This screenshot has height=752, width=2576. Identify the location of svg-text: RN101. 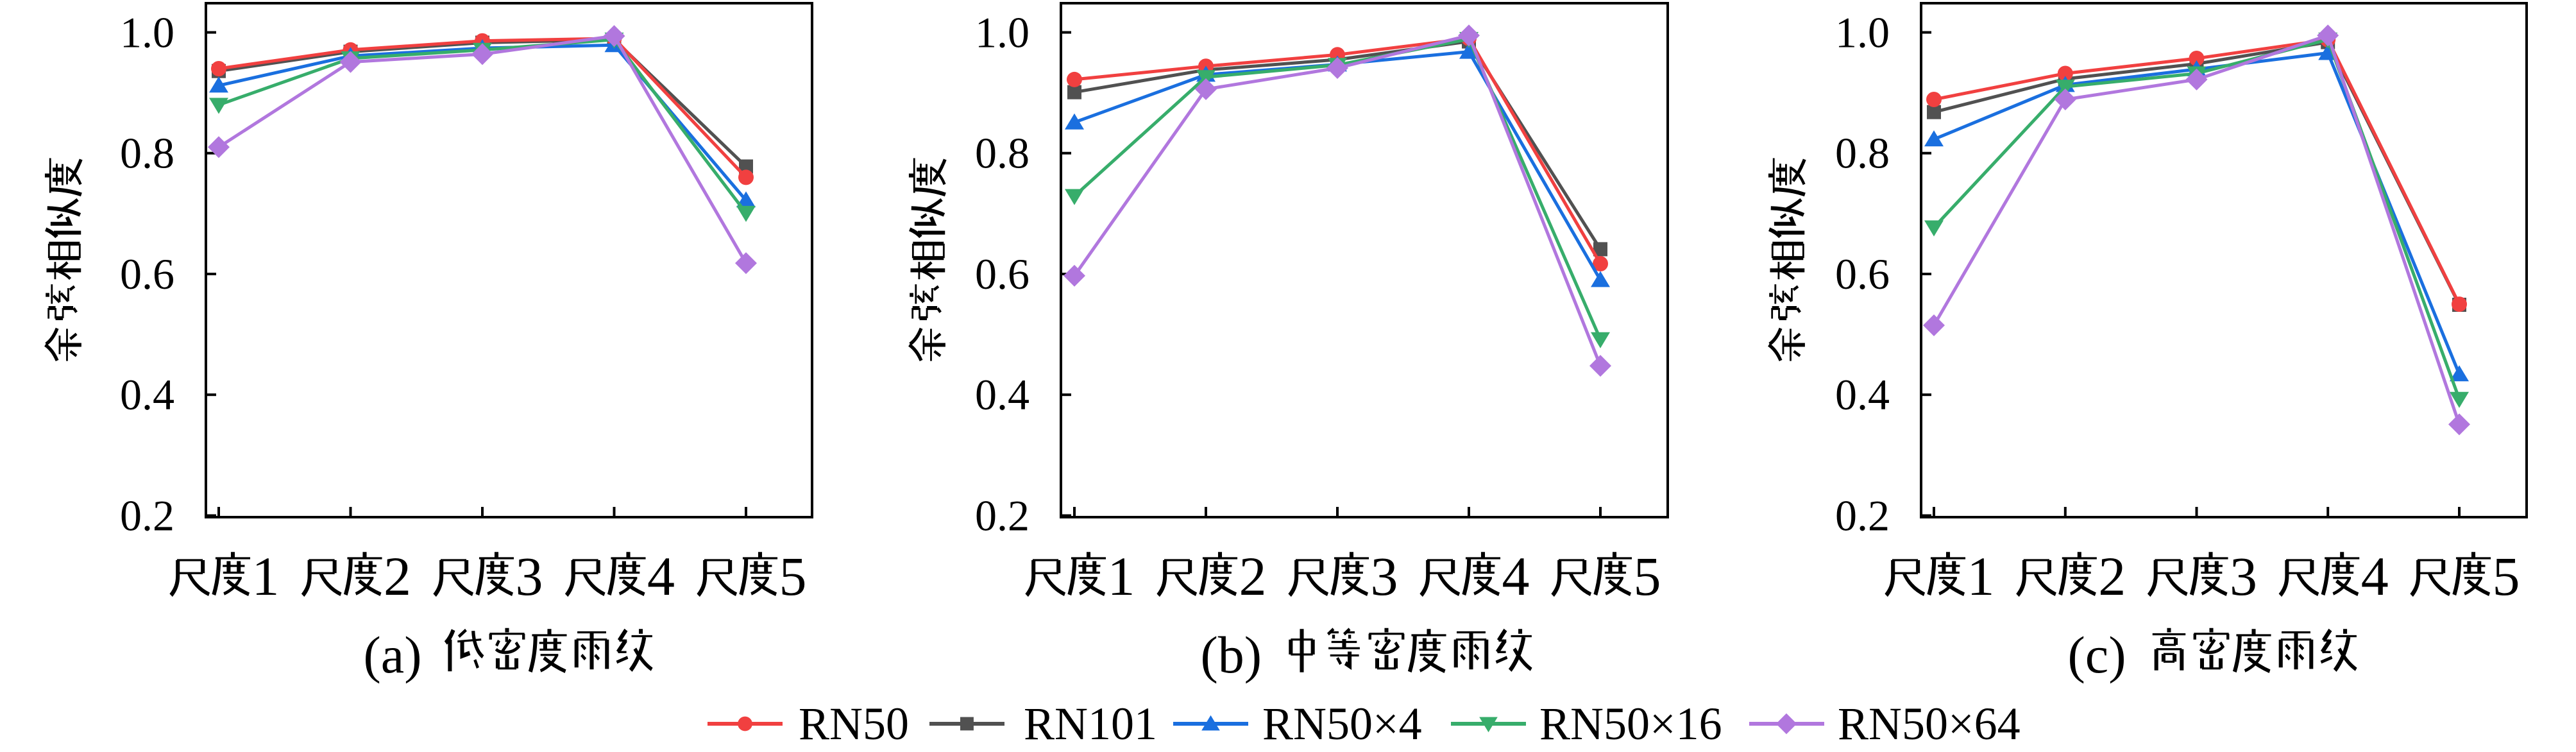
(1090, 723).